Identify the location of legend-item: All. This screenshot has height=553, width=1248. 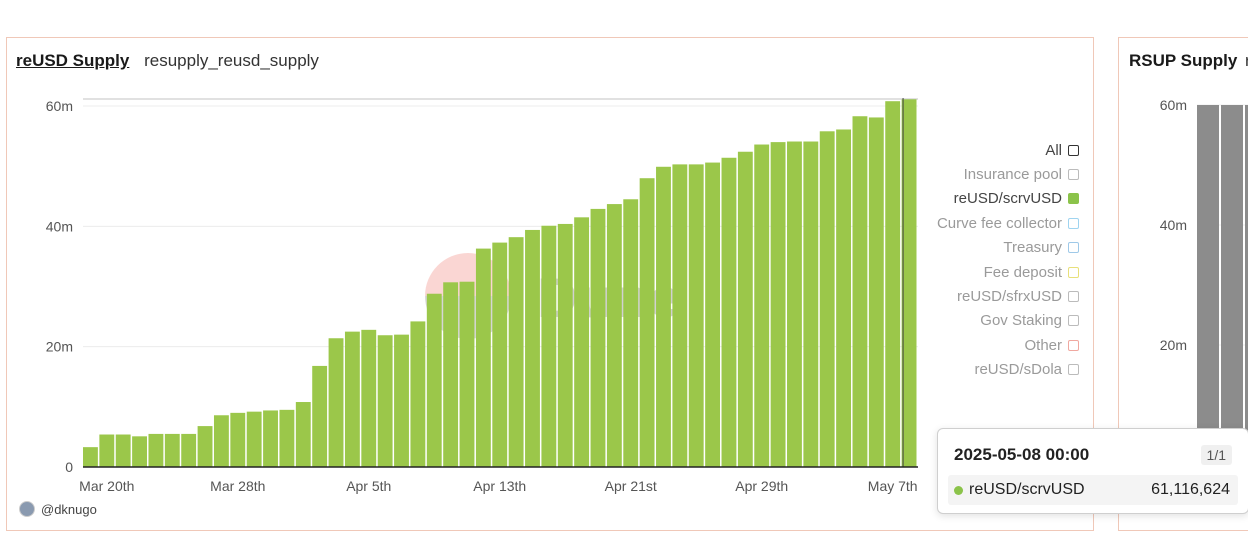
(994, 150).